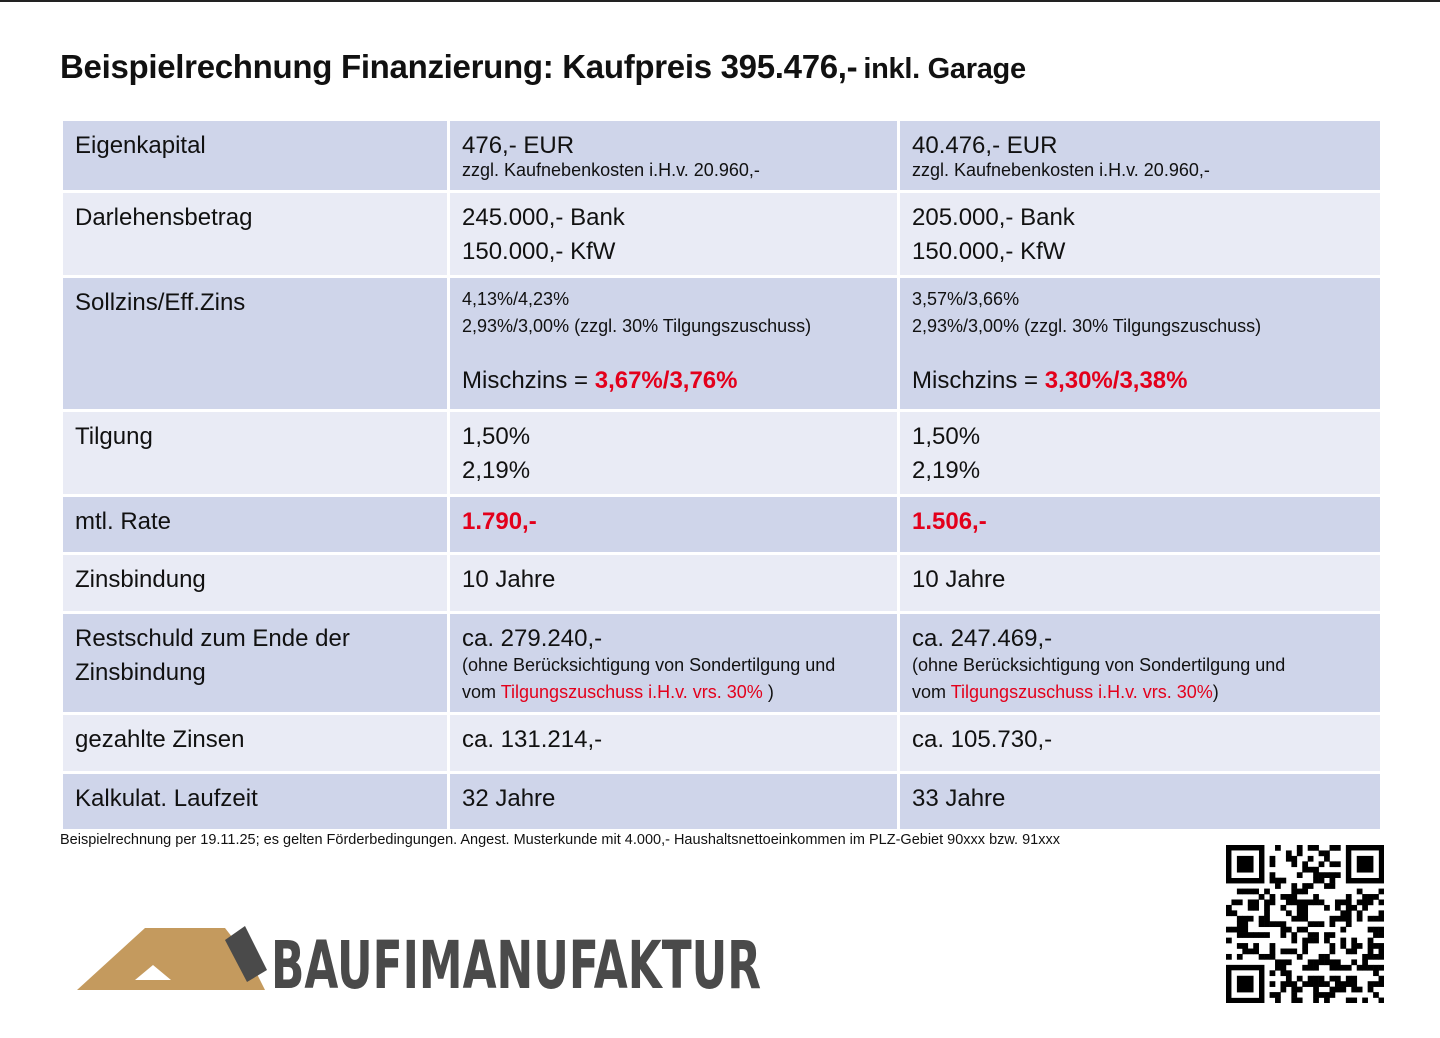  I want to click on logo-house, so click(153, 972).